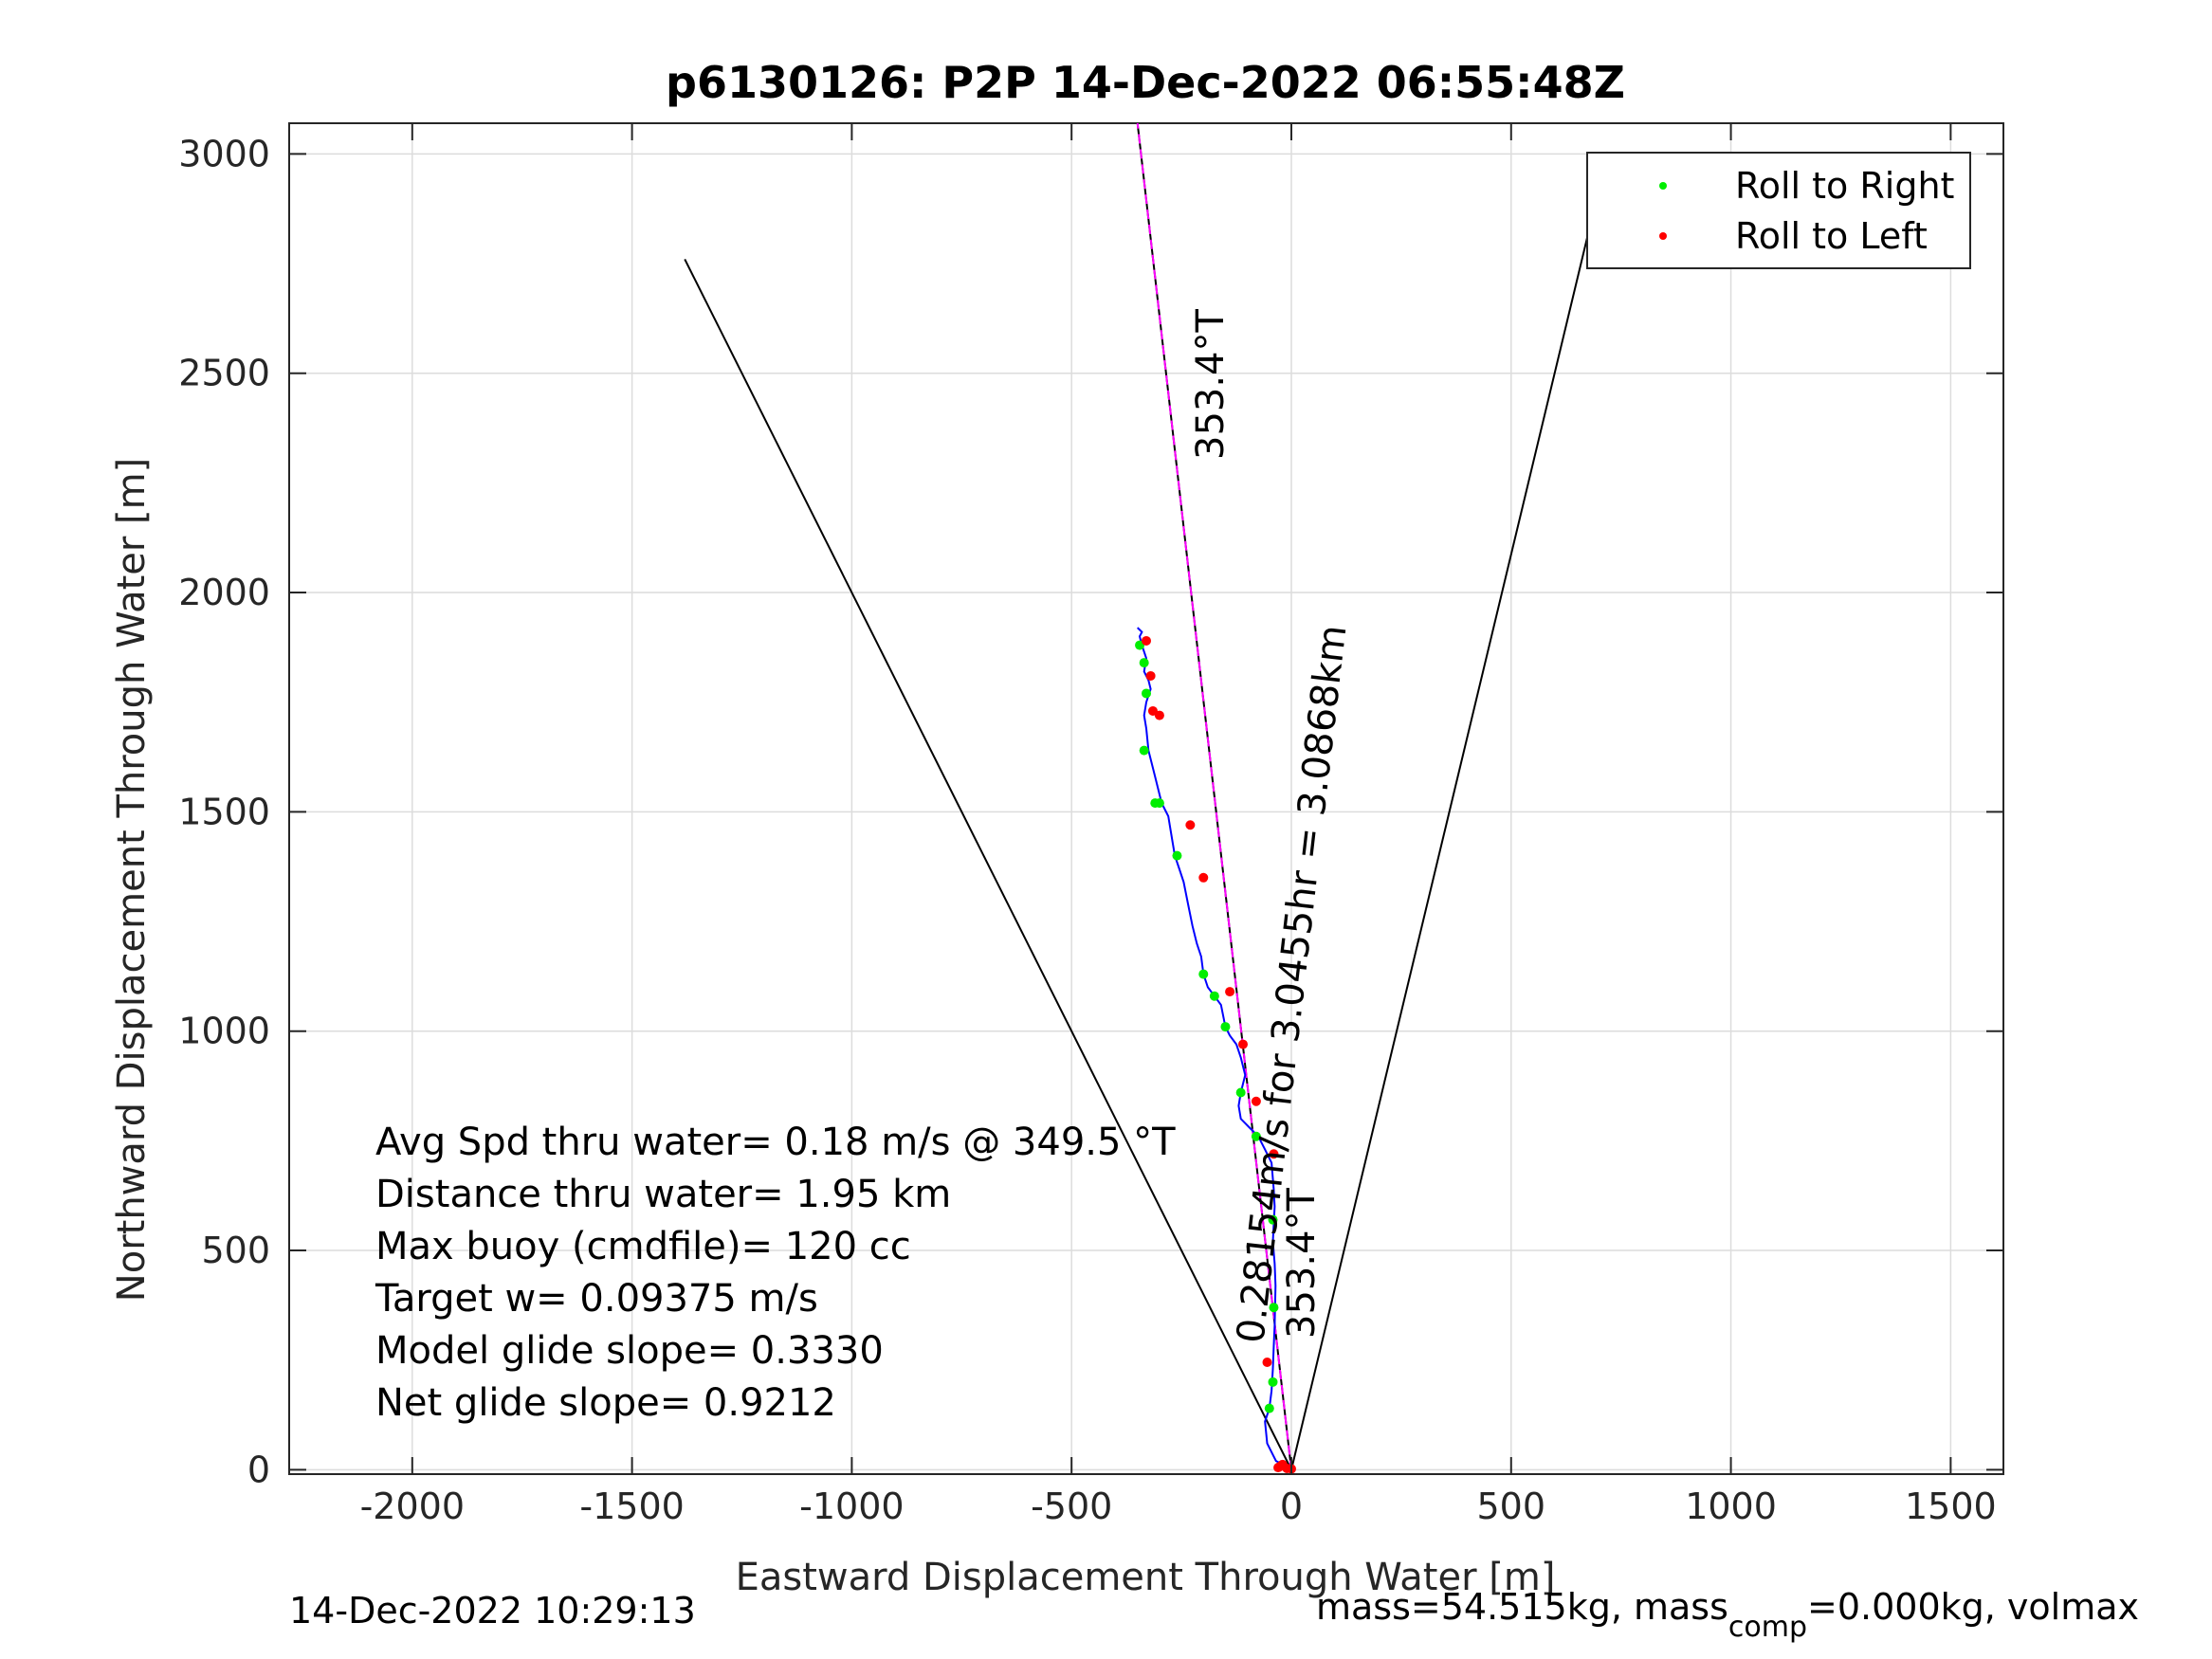 This screenshot has width=2212, height=1659. What do you see at coordinates (631, 1506) in the screenshot?
I see `x-tick-label: -1500` at bounding box center [631, 1506].